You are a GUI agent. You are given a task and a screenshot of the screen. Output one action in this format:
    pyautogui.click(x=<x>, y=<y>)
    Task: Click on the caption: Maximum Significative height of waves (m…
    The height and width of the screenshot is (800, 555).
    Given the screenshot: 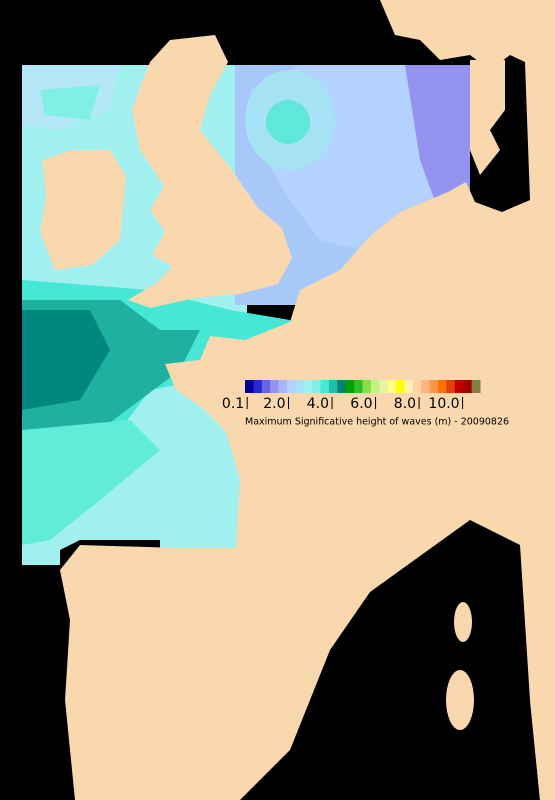 What is the action you would take?
    pyautogui.click(x=377, y=422)
    